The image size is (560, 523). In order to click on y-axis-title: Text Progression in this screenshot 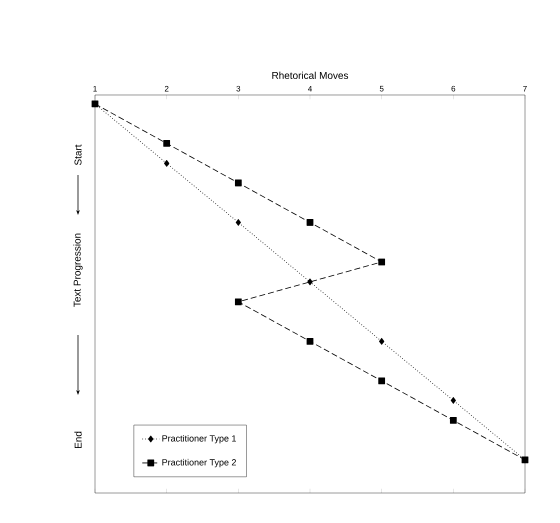, I will do `click(78, 270)`.